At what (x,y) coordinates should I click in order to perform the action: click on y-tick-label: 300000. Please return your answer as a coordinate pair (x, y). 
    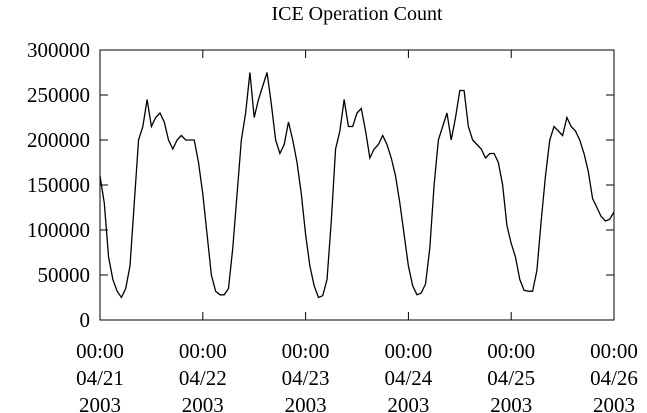
    Looking at the image, I should click on (58, 50).